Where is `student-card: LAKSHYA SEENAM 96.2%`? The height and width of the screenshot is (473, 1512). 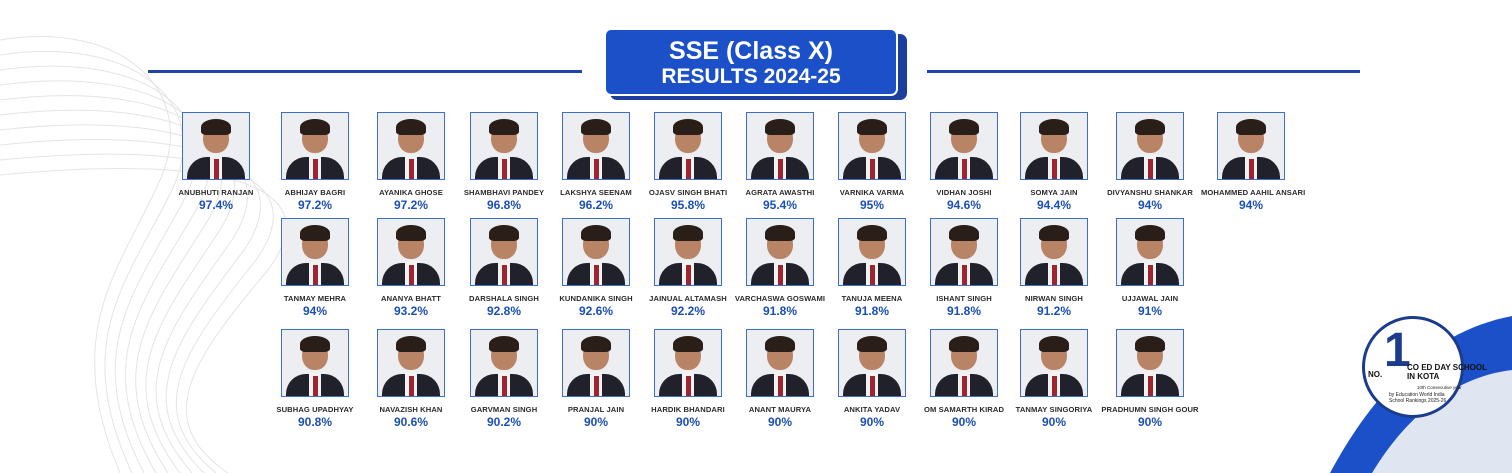 student-card: LAKSHYA SEENAM 96.2% is located at coordinates (596, 162).